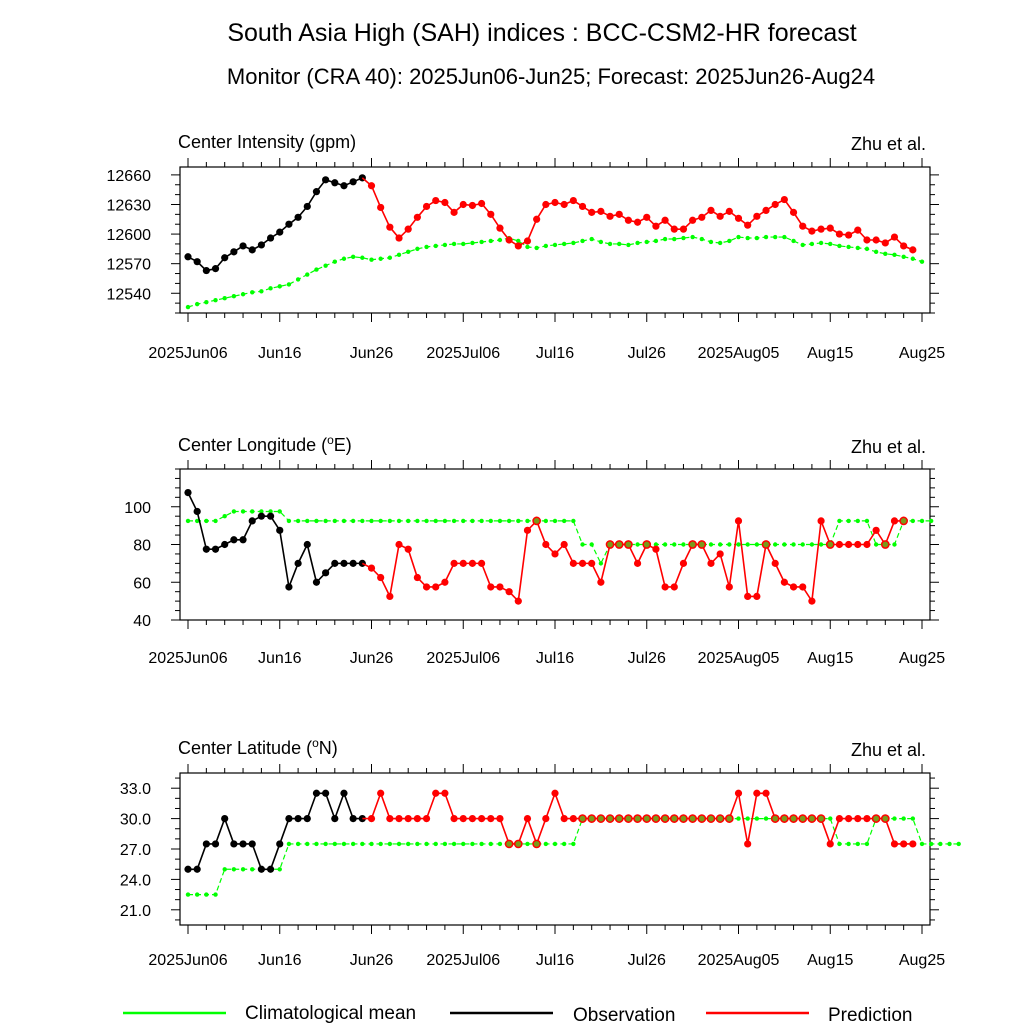 The width and height of the screenshot is (1024, 1029). Describe the element at coordinates (129, 294) in the screenshot. I see `y-tick-label: 12540` at that location.